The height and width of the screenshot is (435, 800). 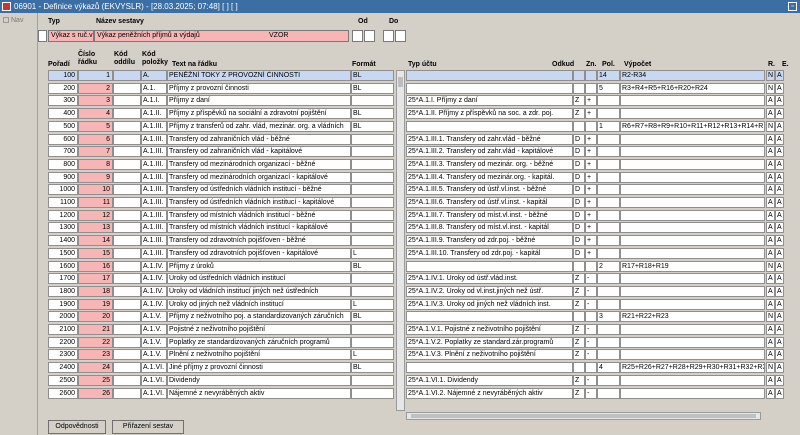 I want to click on cell-text: Úroky od jiných než vládních institucí, so click(x=259, y=304).